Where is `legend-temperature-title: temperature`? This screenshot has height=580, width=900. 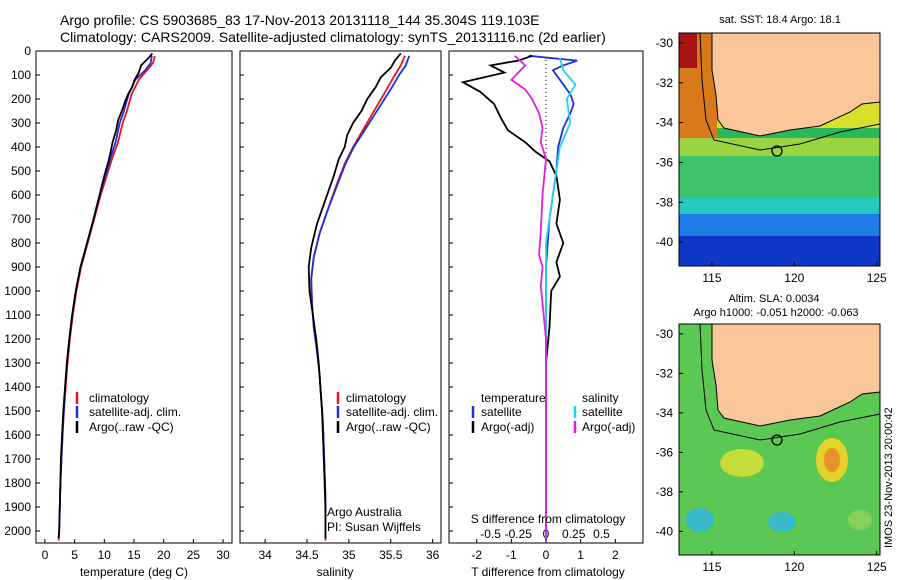
legend-temperature-title: temperature is located at coordinates (513, 398).